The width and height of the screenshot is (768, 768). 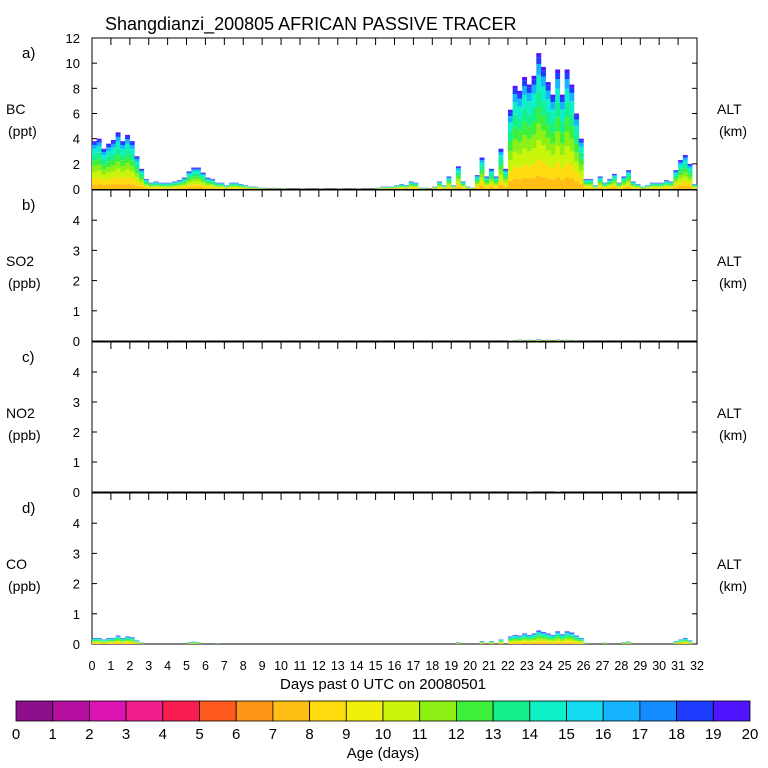 What do you see at coordinates (76, 139) in the screenshot?
I see `y-tick-label: 4` at bounding box center [76, 139].